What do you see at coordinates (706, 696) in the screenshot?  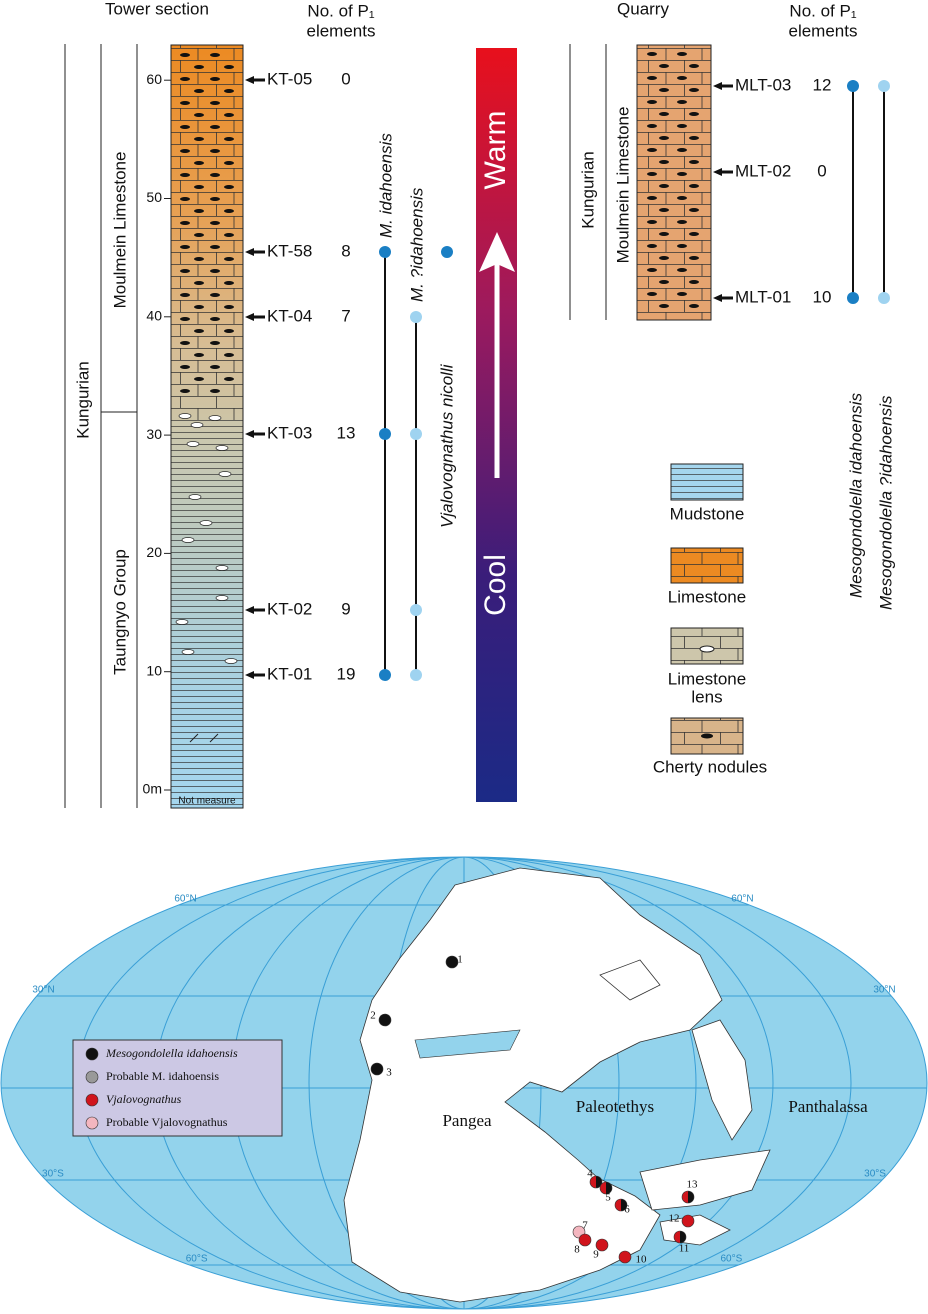 I see `legend-label: lens` at bounding box center [706, 696].